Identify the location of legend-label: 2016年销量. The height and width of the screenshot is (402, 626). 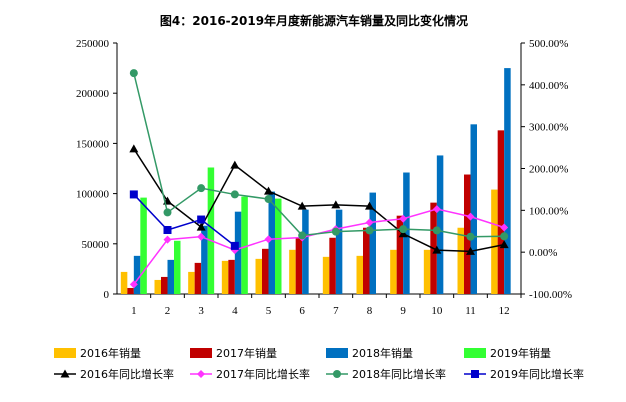
(110, 353).